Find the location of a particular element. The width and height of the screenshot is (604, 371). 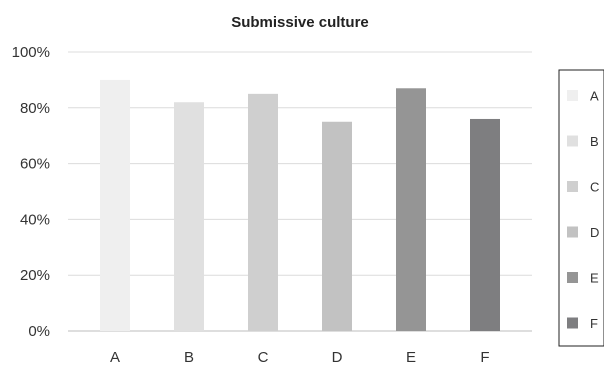

y-axis-ticks: 0% 20% 40% 60% 80% 100% is located at coordinates (31, 192).